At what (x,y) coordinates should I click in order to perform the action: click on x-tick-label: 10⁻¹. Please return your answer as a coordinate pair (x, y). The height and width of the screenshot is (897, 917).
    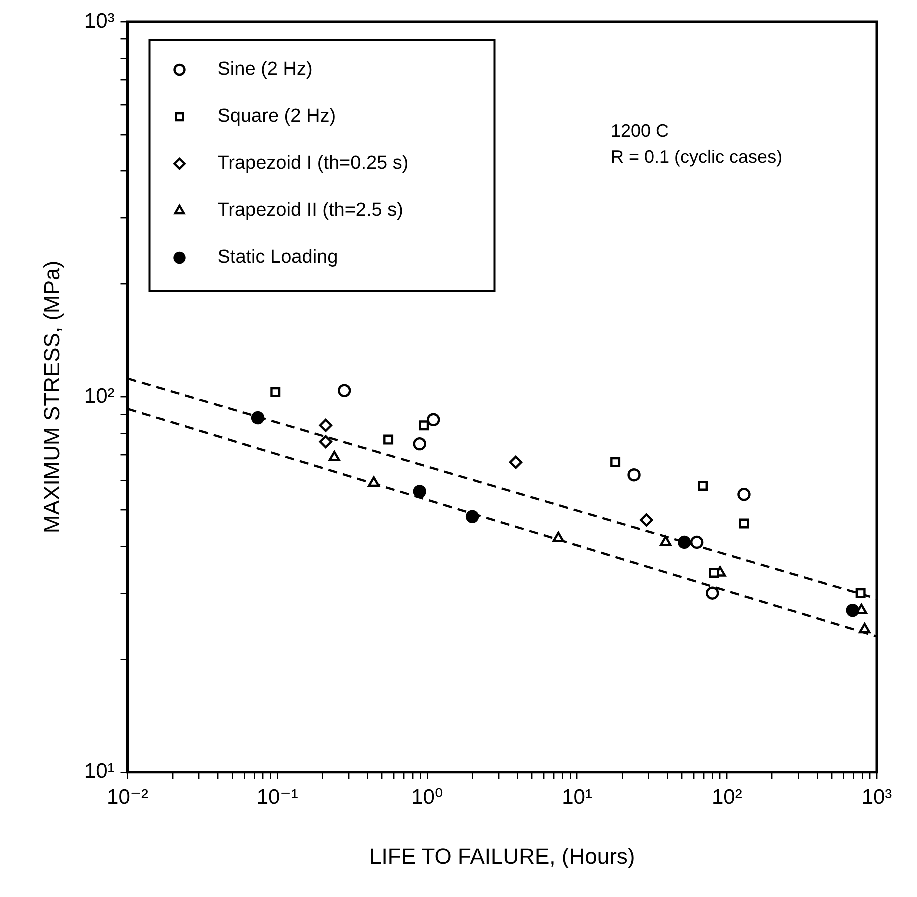
    Looking at the image, I should click on (277, 797).